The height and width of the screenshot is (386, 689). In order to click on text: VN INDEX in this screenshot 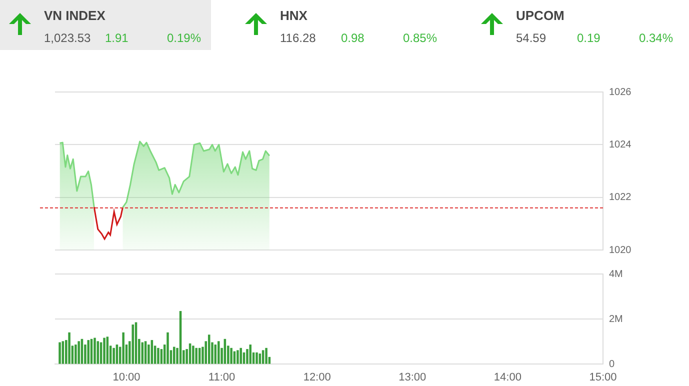, I will do `click(75, 15)`.